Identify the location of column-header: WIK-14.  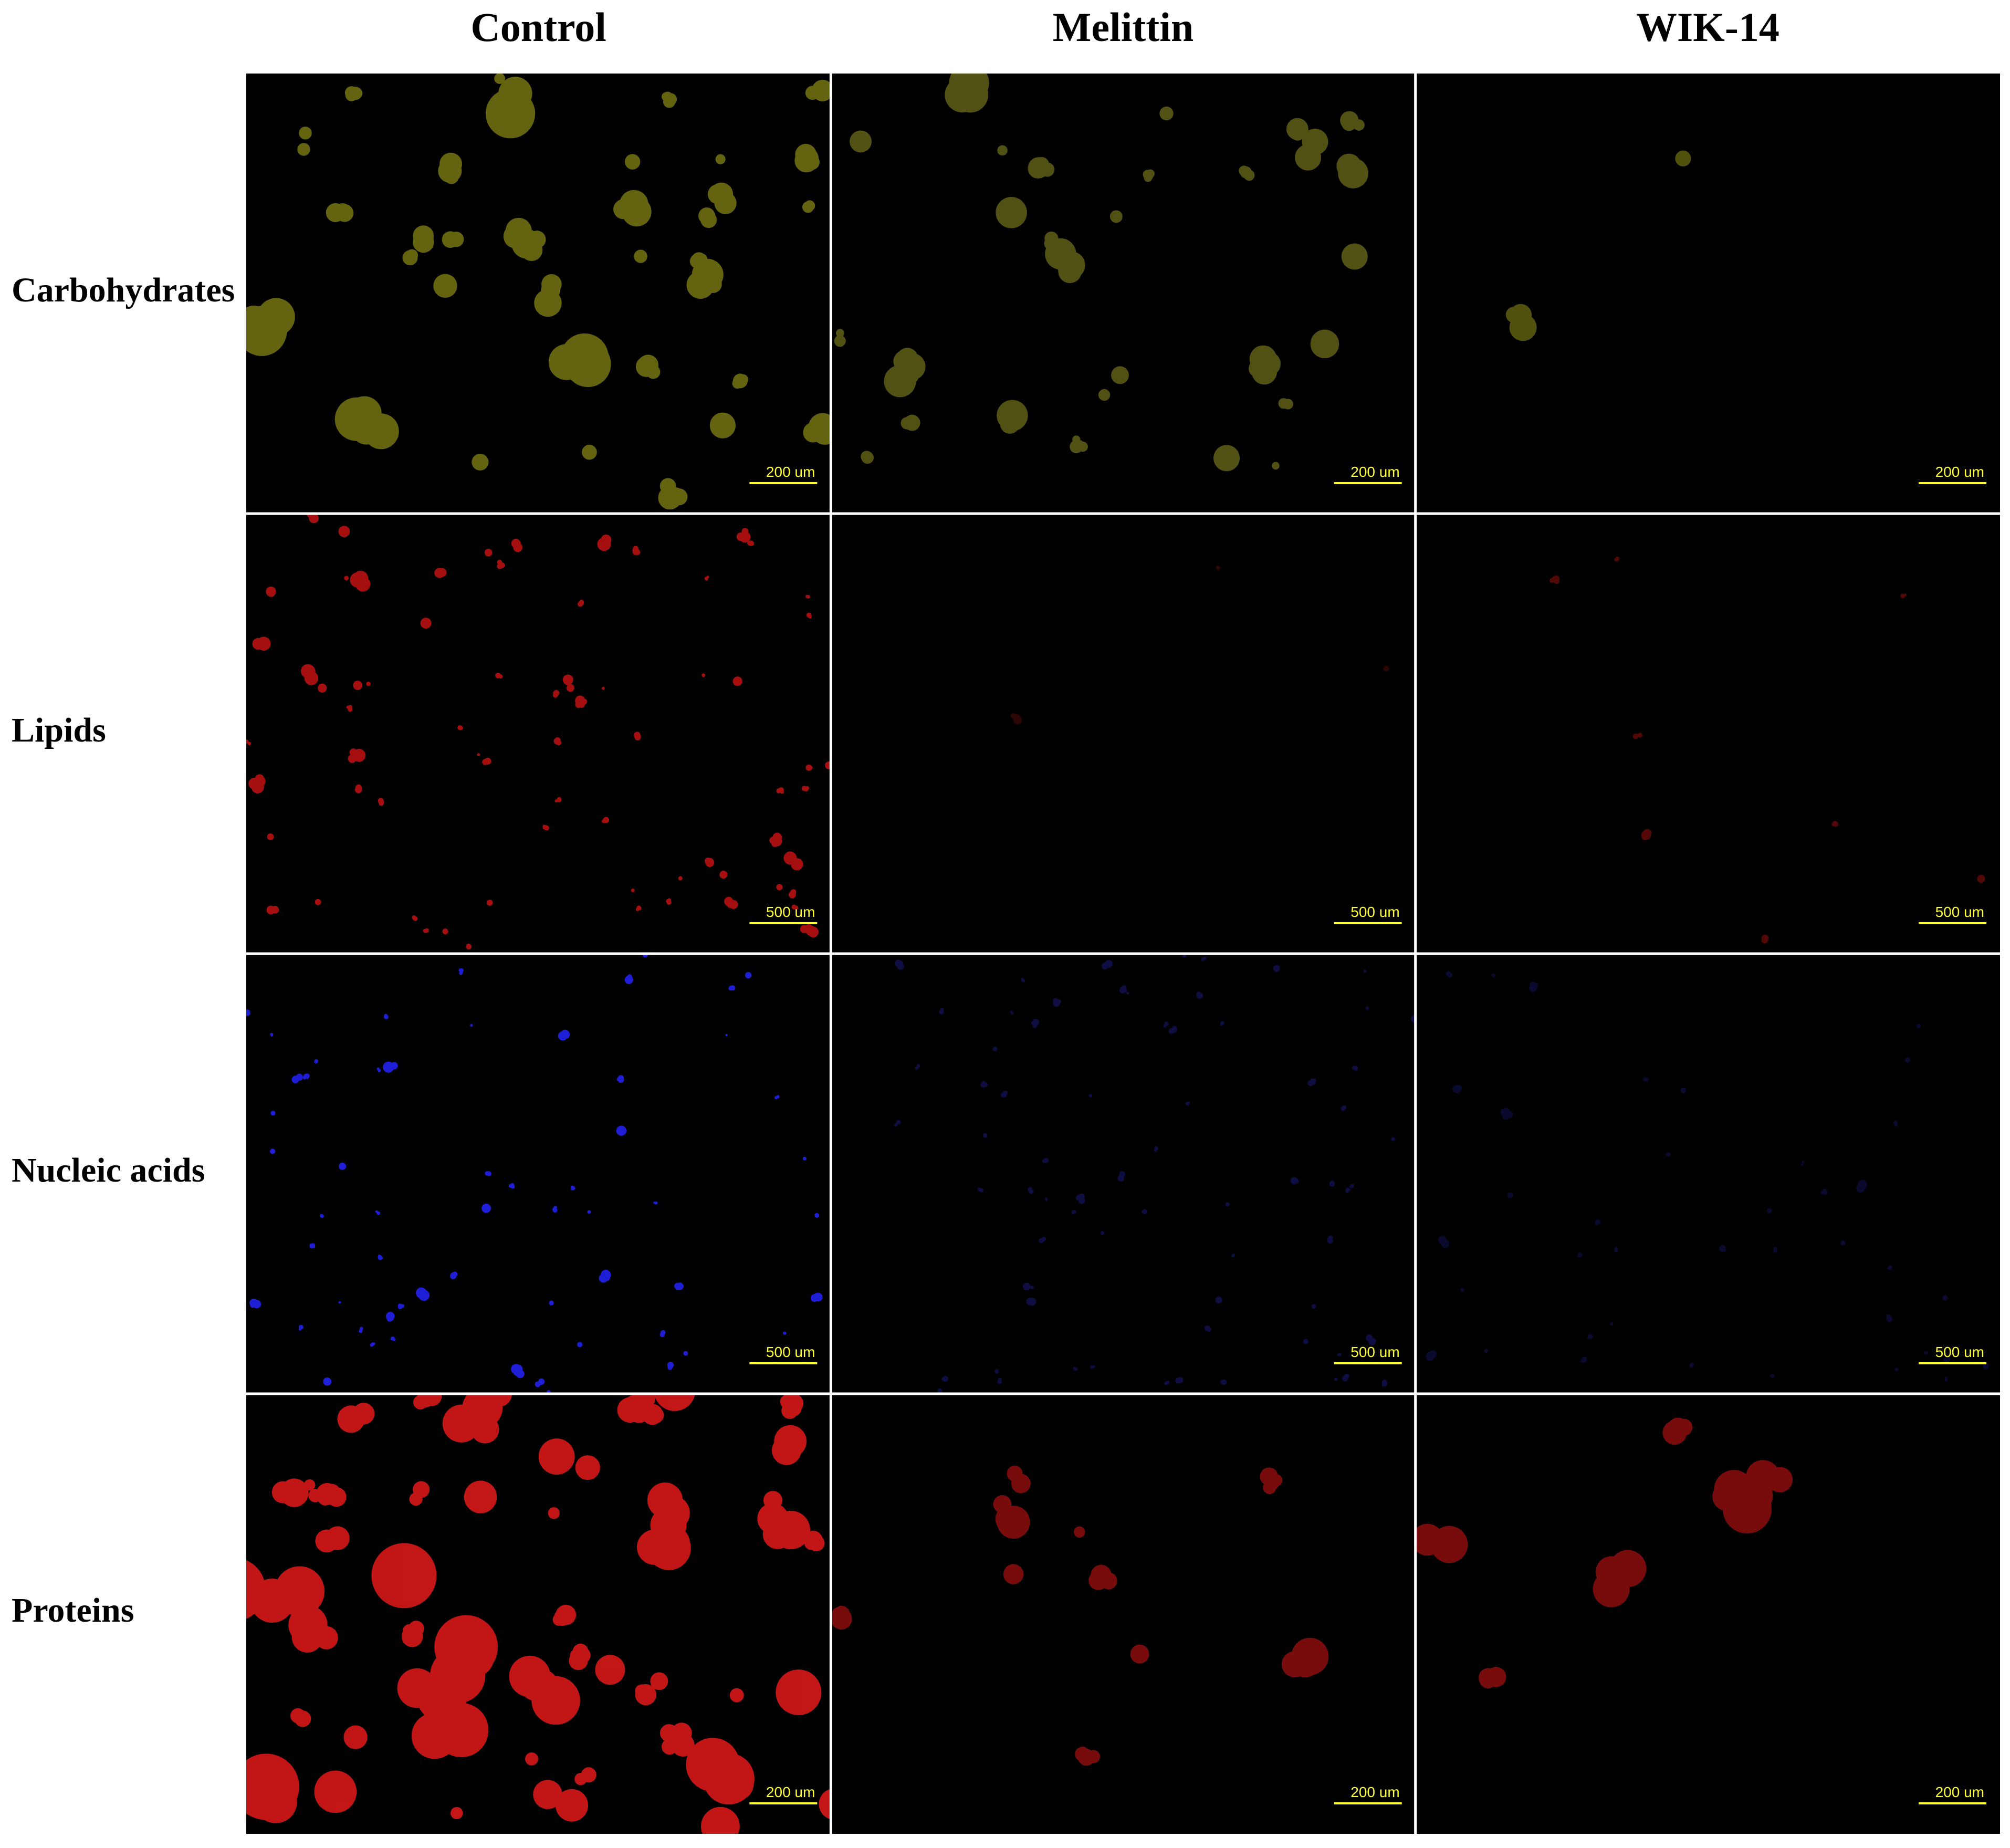
(1707, 27).